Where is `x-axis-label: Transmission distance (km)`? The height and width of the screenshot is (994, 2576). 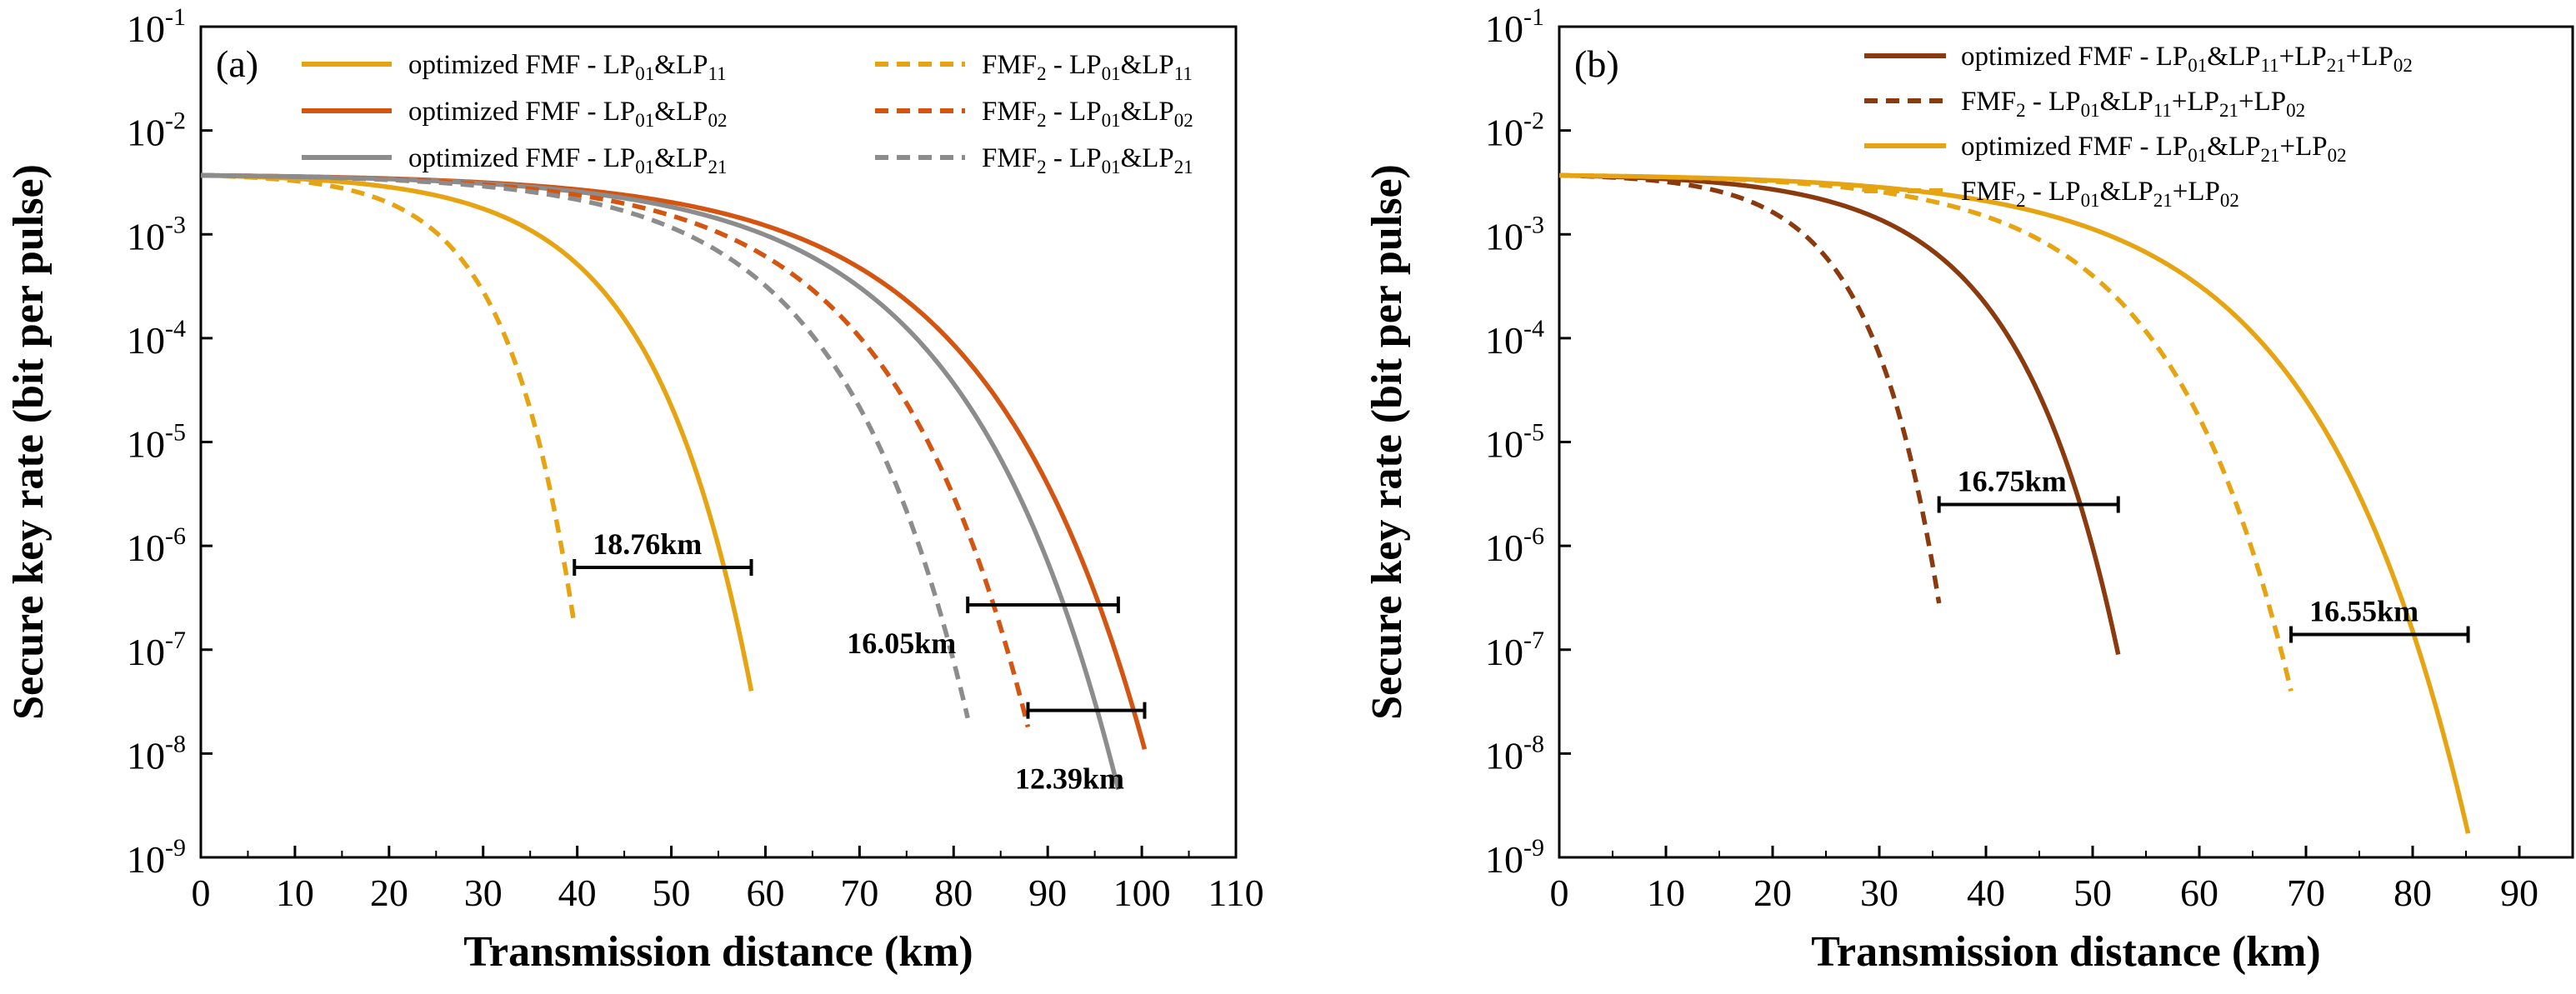
x-axis-label: Transmission distance (km) is located at coordinates (718, 952).